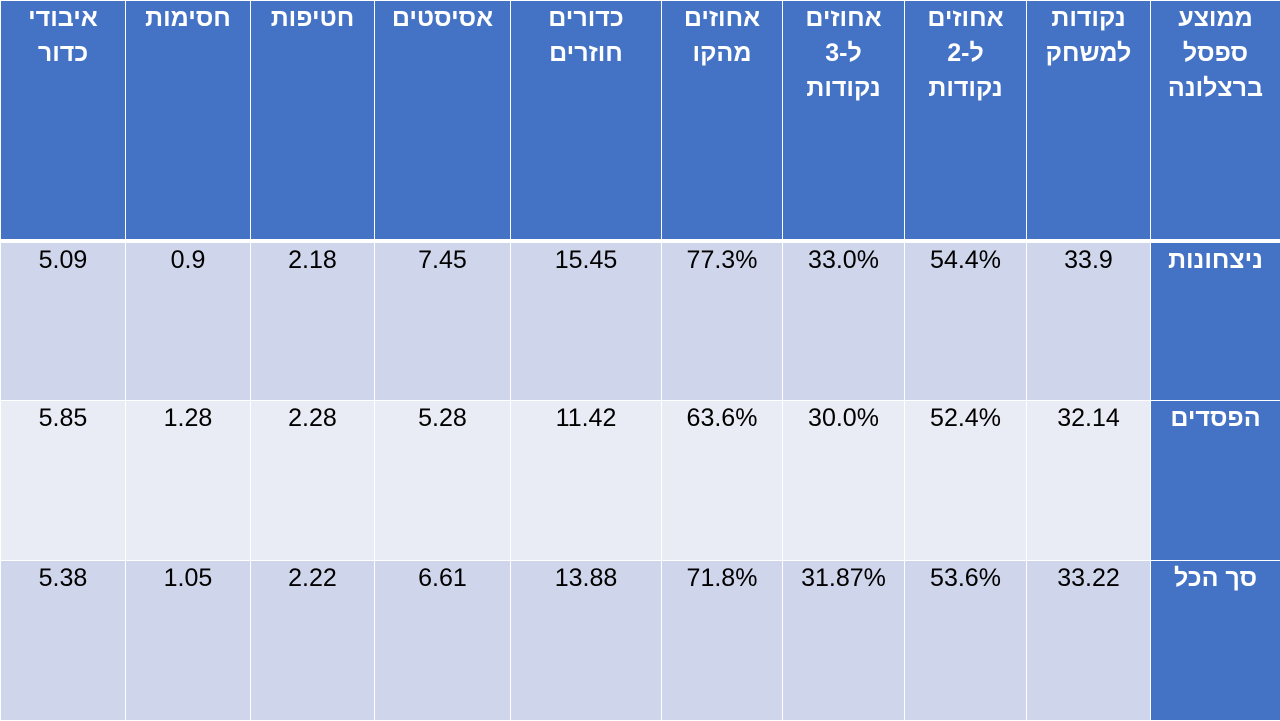  Describe the element at coordinates (443, 481) in the screenshot. I see `table-cell: 5.28` at that location.